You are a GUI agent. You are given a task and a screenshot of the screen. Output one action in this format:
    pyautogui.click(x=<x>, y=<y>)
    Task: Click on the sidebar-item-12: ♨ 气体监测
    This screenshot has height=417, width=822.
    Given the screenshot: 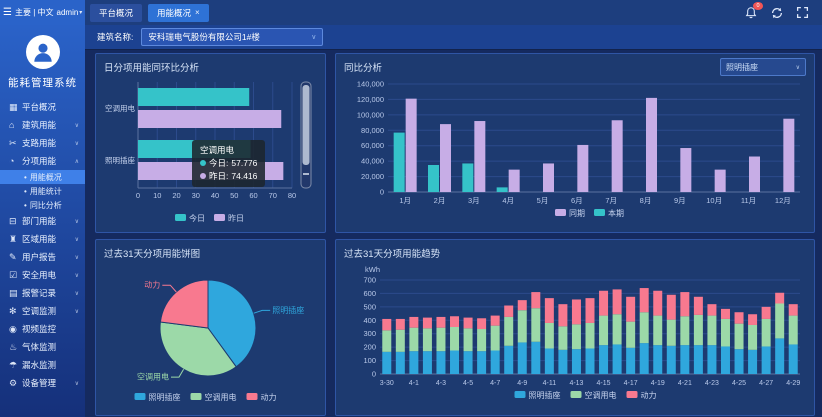 What is the action you would take?
    pyautogui.click(x=42, y=347)
    